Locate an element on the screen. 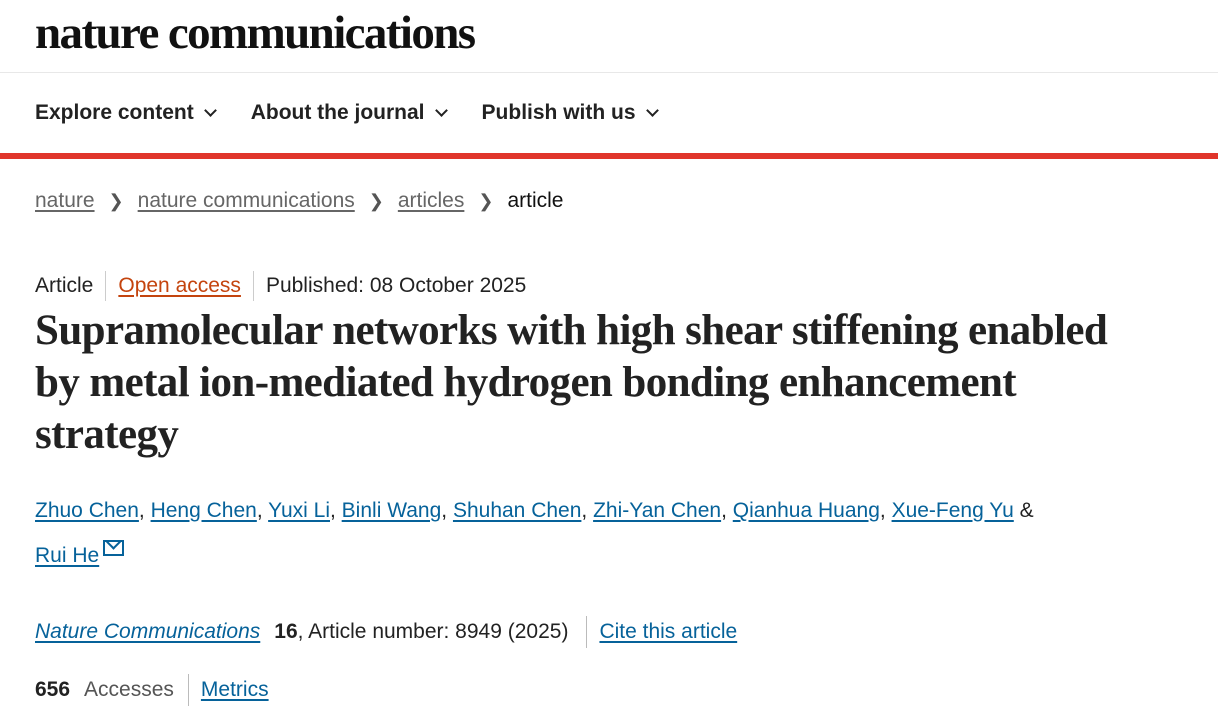 This screenshot has width=1218, height=706. journal-link: Nature Communications is located at coordinates (148, 631).